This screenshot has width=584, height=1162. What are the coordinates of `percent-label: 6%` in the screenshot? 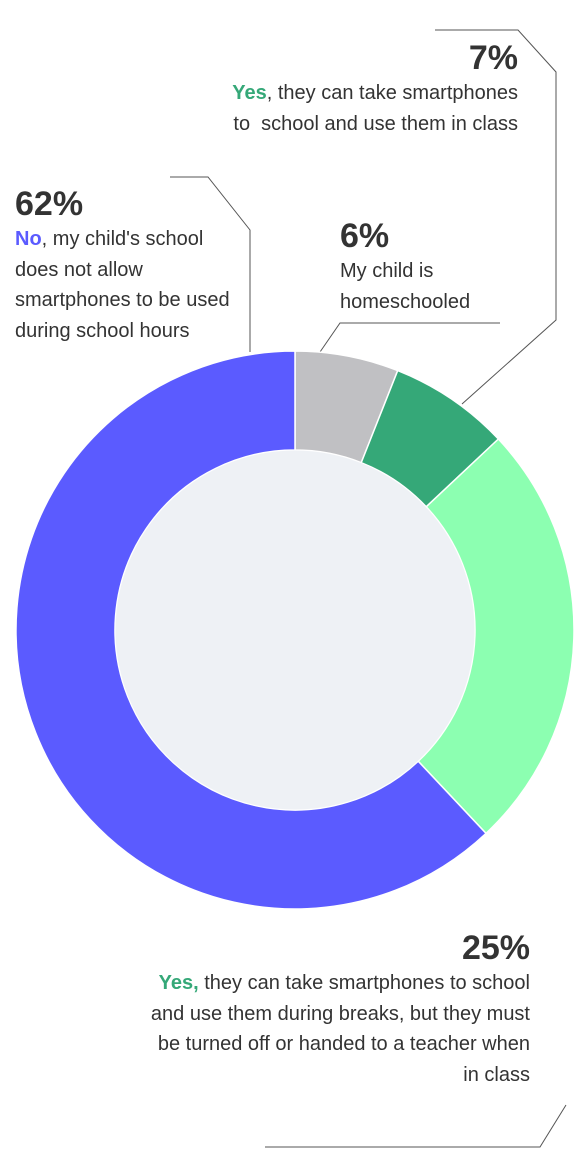 It's located at (365, 236).